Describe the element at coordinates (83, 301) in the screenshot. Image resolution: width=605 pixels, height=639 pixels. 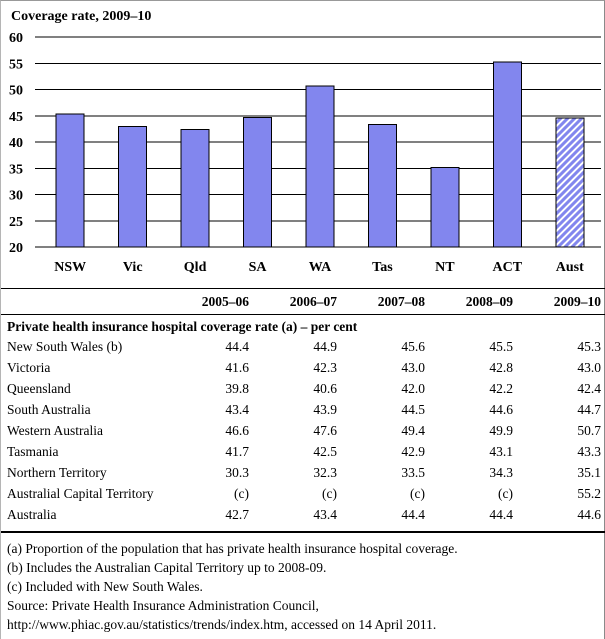
I see `column-header-blank` at that location.